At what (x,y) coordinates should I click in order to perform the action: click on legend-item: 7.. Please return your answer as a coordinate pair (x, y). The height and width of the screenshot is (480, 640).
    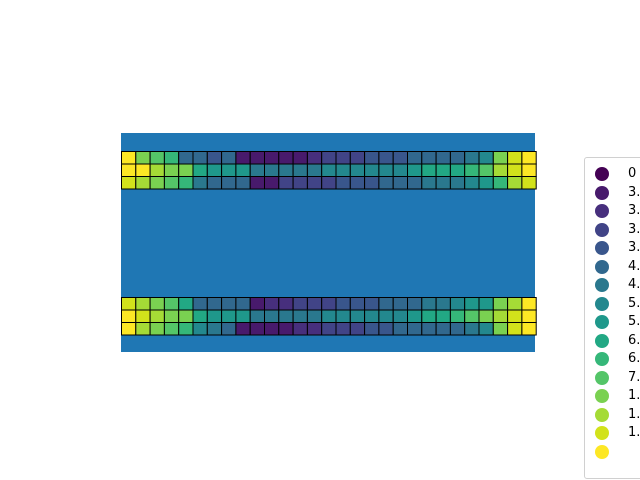
    Looking at the image, I should click on (612, 378).